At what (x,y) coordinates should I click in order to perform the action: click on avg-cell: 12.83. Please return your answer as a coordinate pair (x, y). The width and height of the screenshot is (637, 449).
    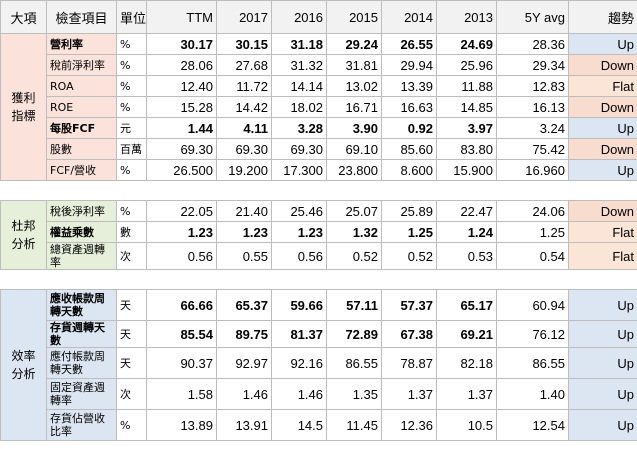
    Looking at the image, I should click on (532, 86).